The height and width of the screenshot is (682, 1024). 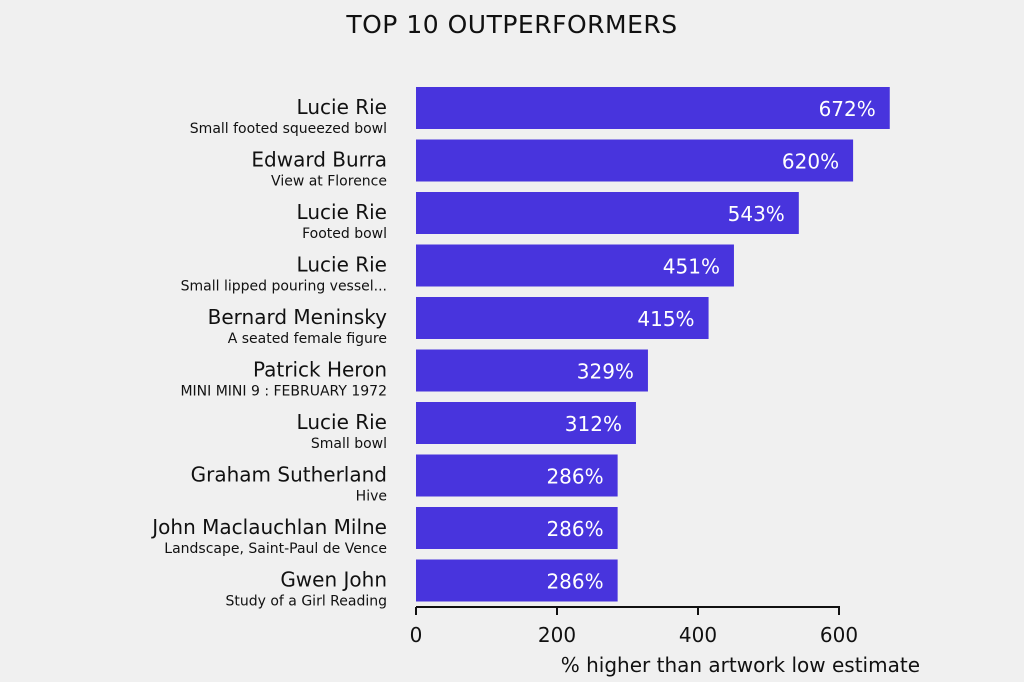 What do you see at coordinates (329, 182) in the screenshot?
I see `artwork-title: View at Florence` at bounding box center [329, 182].